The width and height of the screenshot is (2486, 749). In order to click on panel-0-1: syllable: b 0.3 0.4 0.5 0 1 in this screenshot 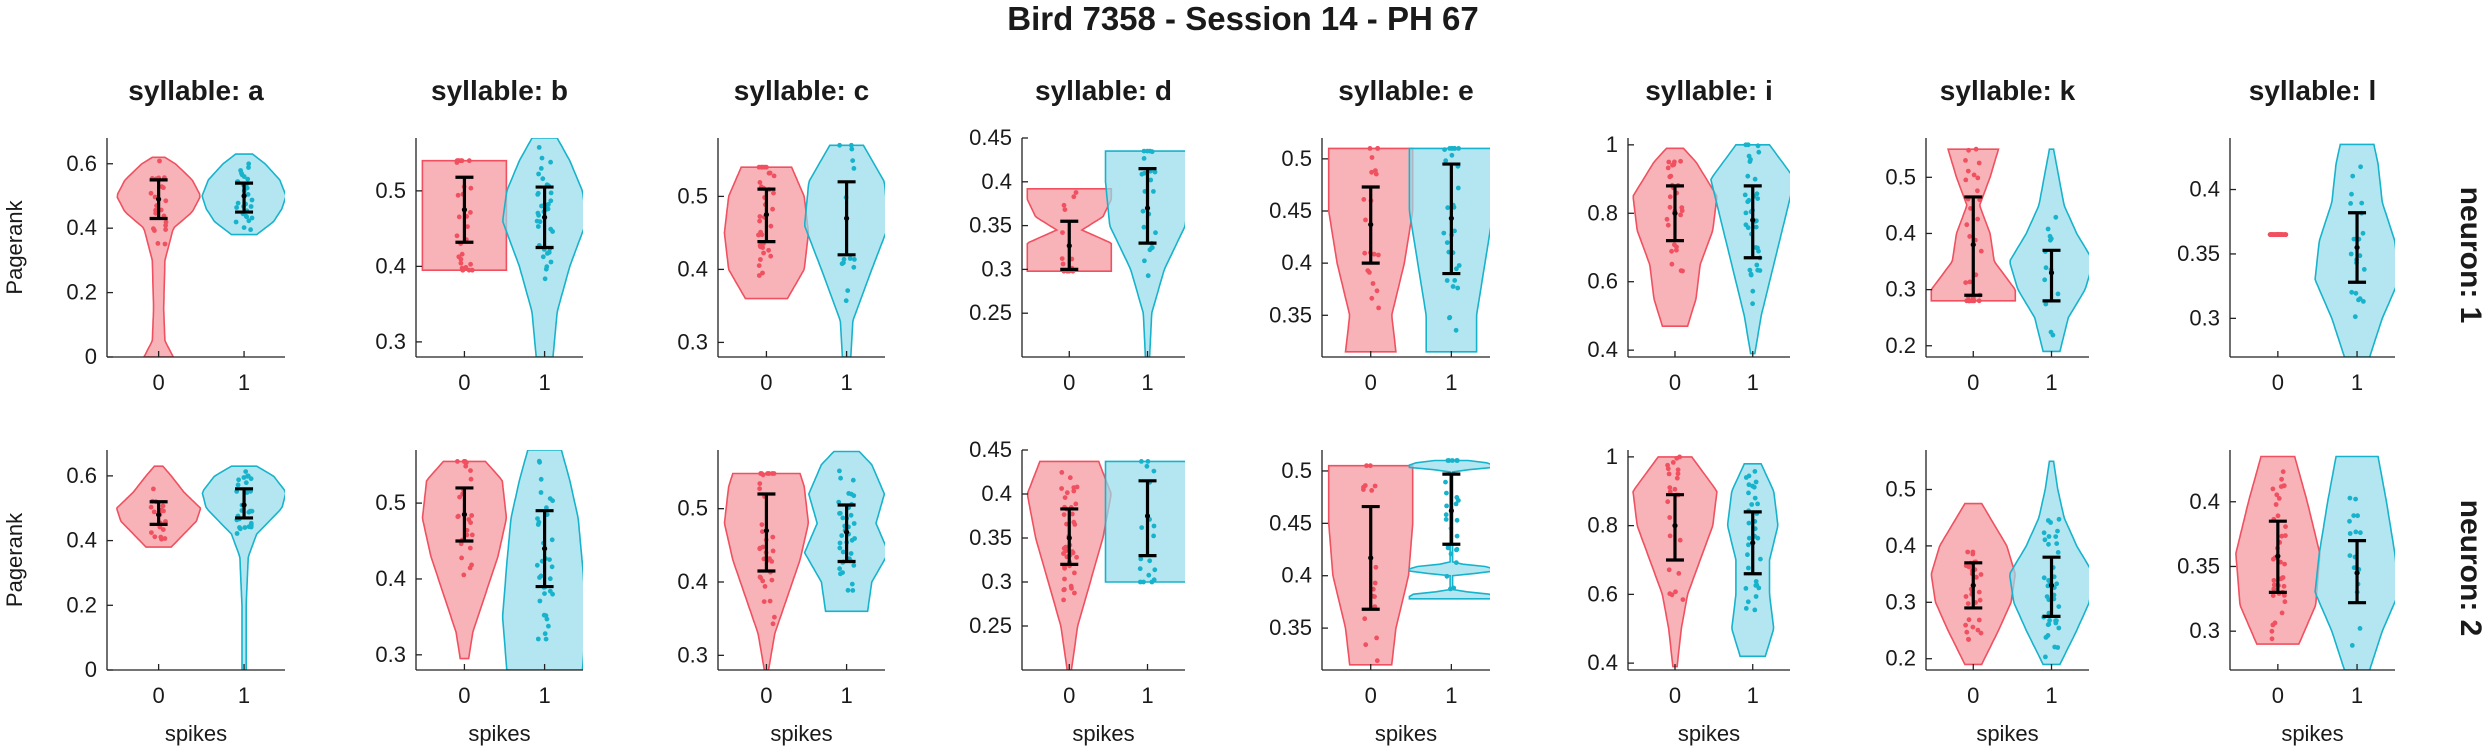, I will do `click(479, 235)`.